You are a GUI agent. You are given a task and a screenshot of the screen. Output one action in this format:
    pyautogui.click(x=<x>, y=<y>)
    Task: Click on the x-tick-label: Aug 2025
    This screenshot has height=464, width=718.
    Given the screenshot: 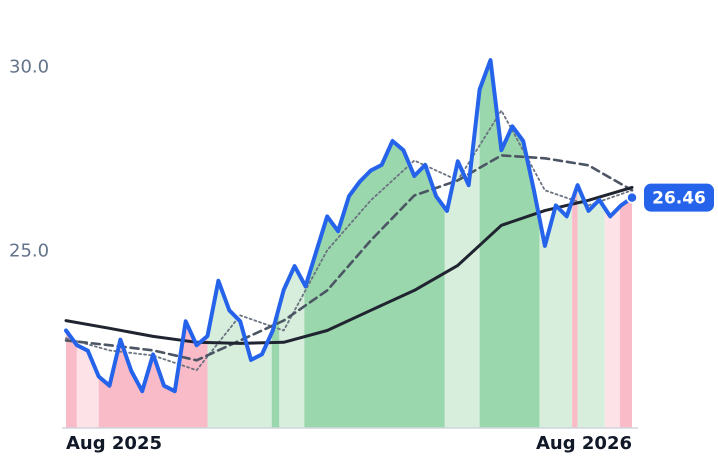 What is the action you would take?
    pyautogui.click(x=114, y=443)
    